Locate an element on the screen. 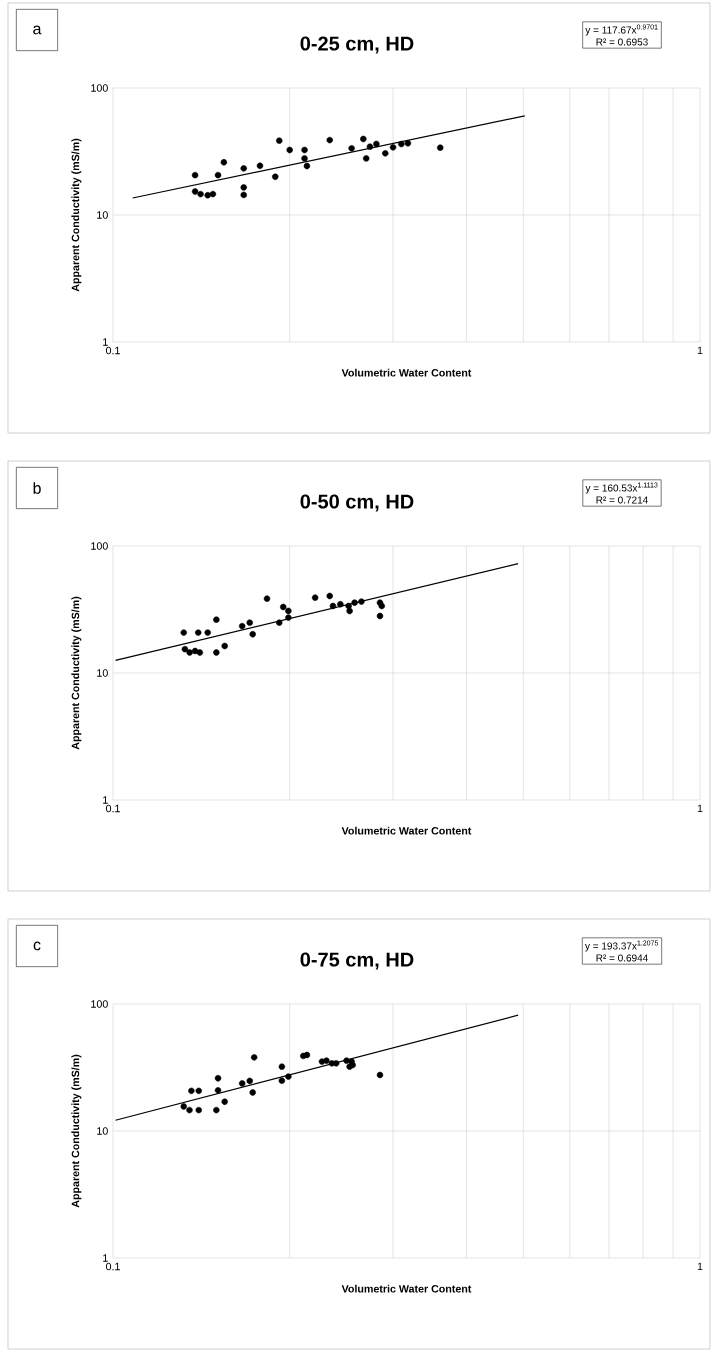 Image resolution: width=713 pixels, height=1357 pixels. text: R² = 0.6953 is located at coordinates (622, 42).